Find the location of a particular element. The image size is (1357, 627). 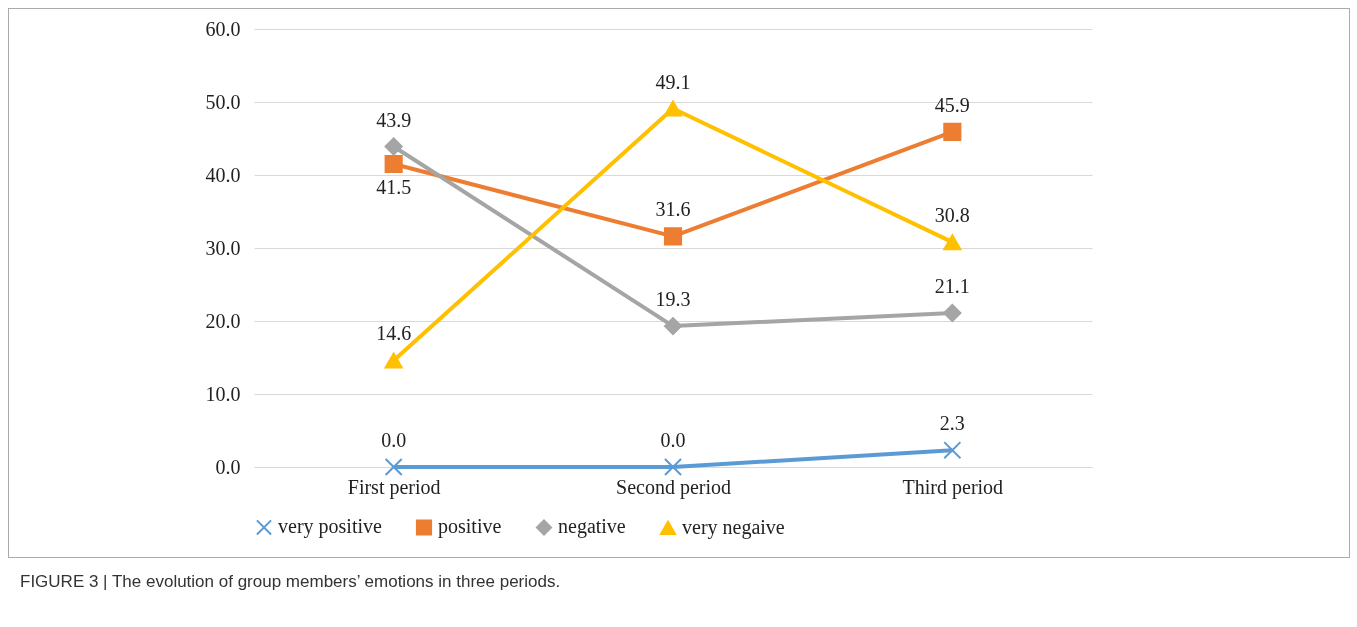

x-tick-label: Second period is located at coordinates (673, 487).